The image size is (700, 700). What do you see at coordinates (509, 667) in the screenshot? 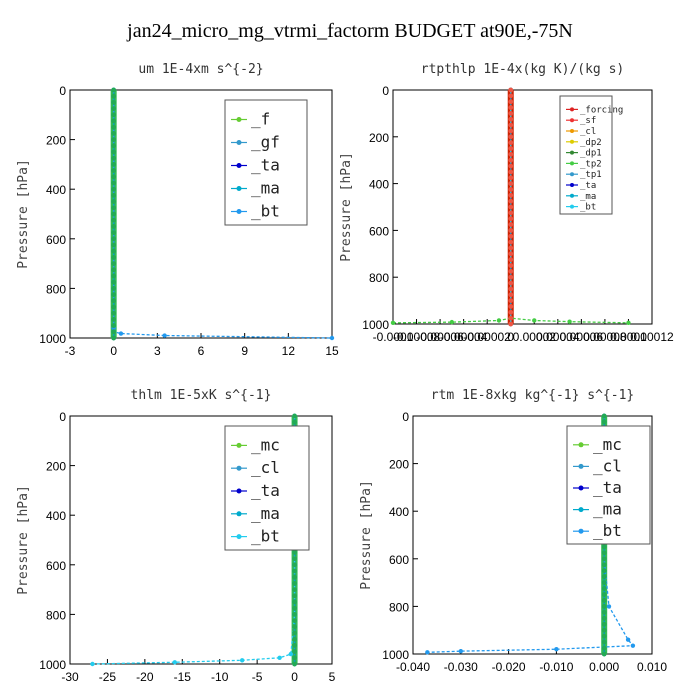
I see `x-tick-label: -0.020` at bounding box center [509, 667].